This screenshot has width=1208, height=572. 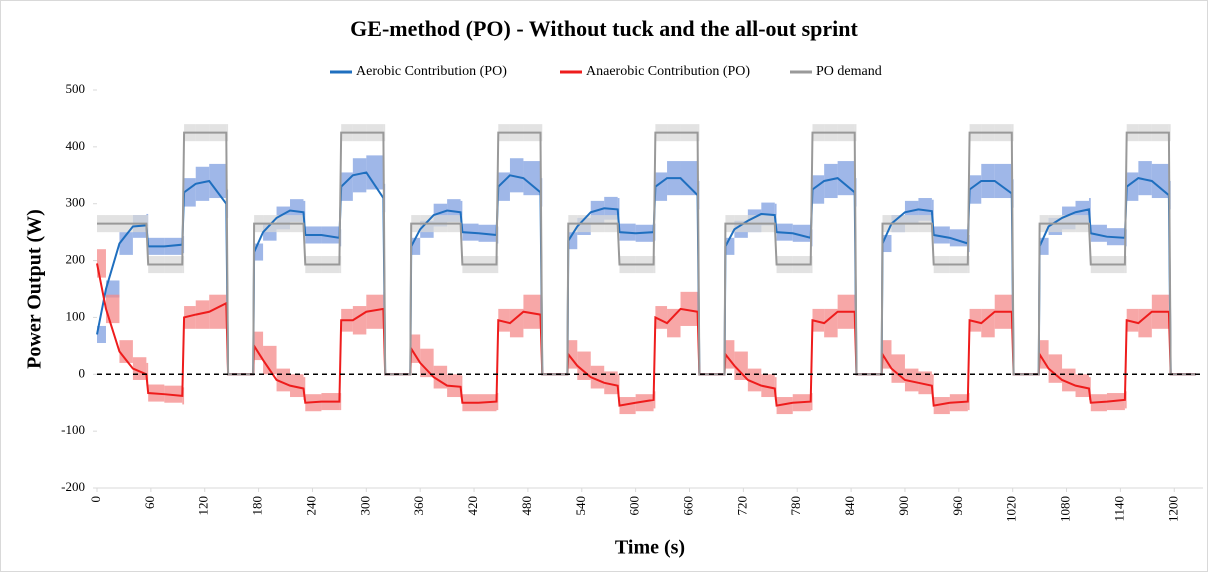 I want to click on x-tick-label: 1020, so click(x=1011, y=509).